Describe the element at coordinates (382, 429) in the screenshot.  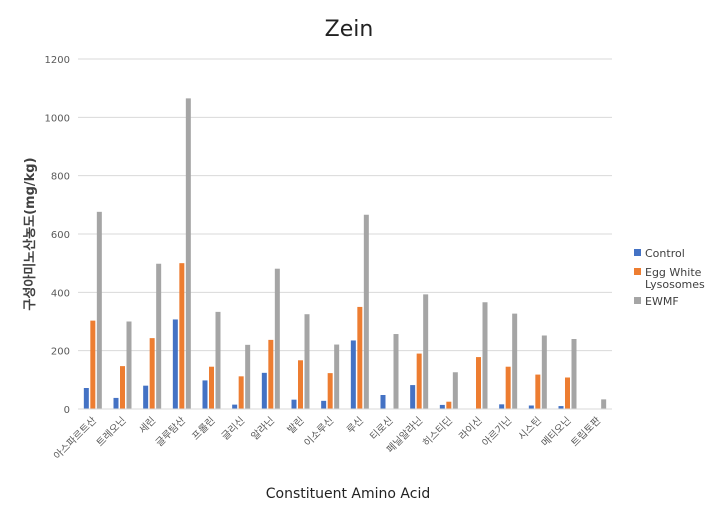
I see `category-label: 티로신` at that location.